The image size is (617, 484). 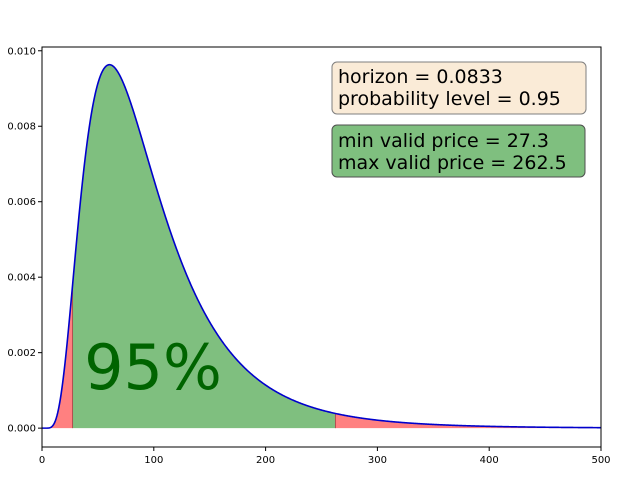 What do you see at coordinates (489, 460) in the screenshot?
I see `x-tick-label: 400` at bounding box center [489, 460].